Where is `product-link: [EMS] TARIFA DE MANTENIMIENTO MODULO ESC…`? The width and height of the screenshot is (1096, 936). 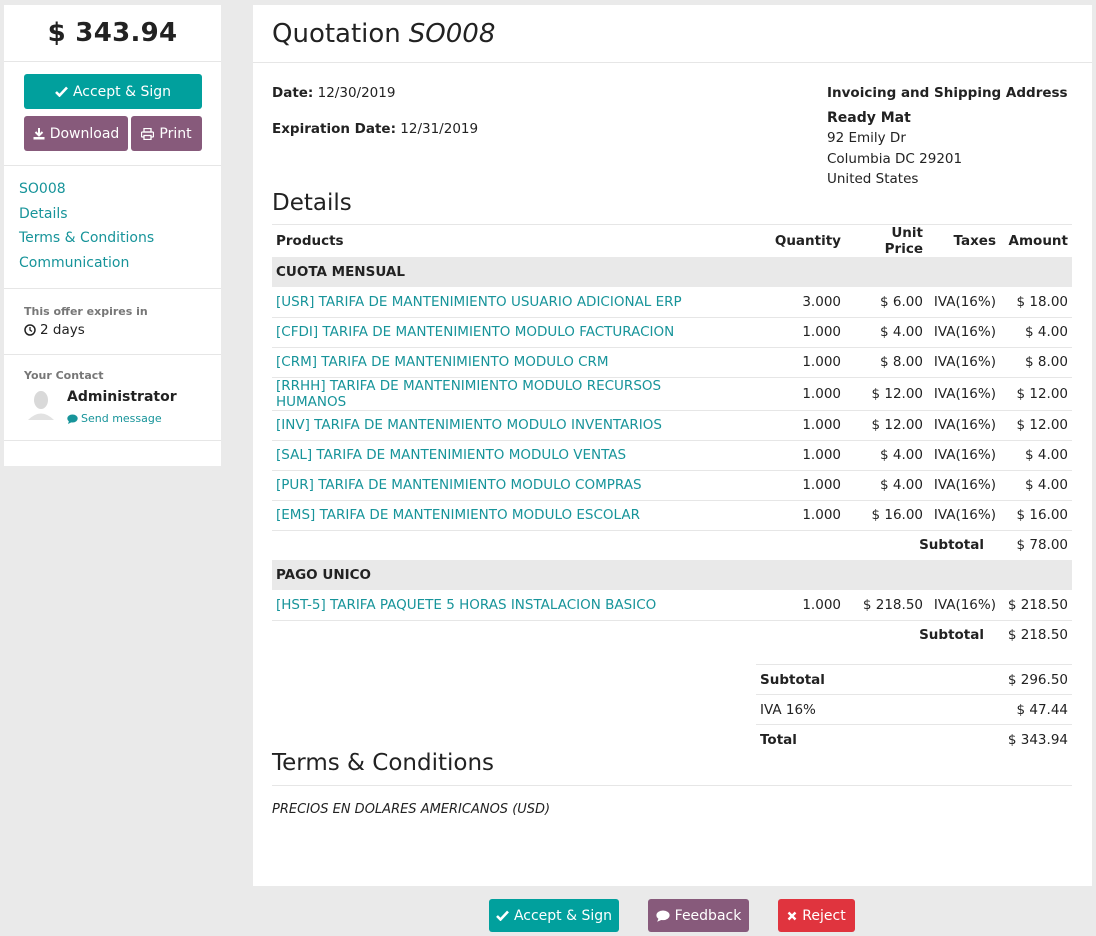
product-link: [EMS] TARIFA DE MANTENIMIENTO MODULO ESC… is located at coordinates (488, 514).